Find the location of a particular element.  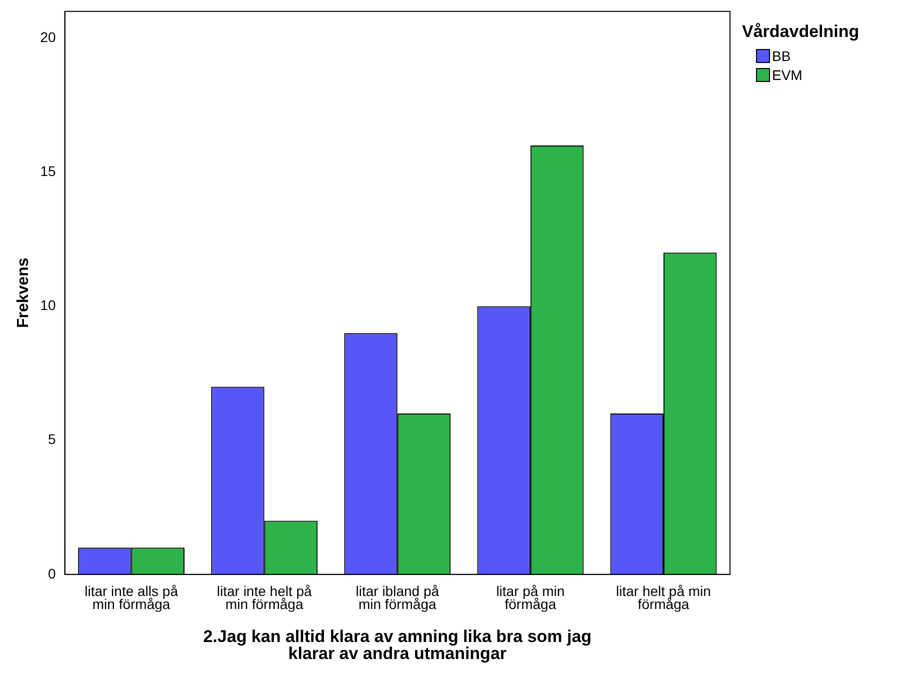

y-tick-label: 5 is located at coordinates (52, 439).